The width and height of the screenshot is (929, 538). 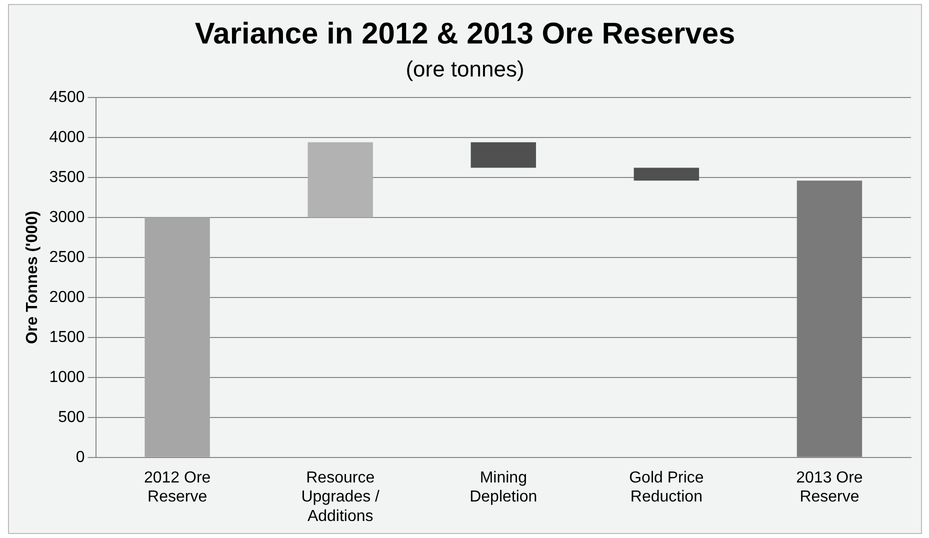 I want to click on y-tick-label: 0, so click(x=80, y=457).